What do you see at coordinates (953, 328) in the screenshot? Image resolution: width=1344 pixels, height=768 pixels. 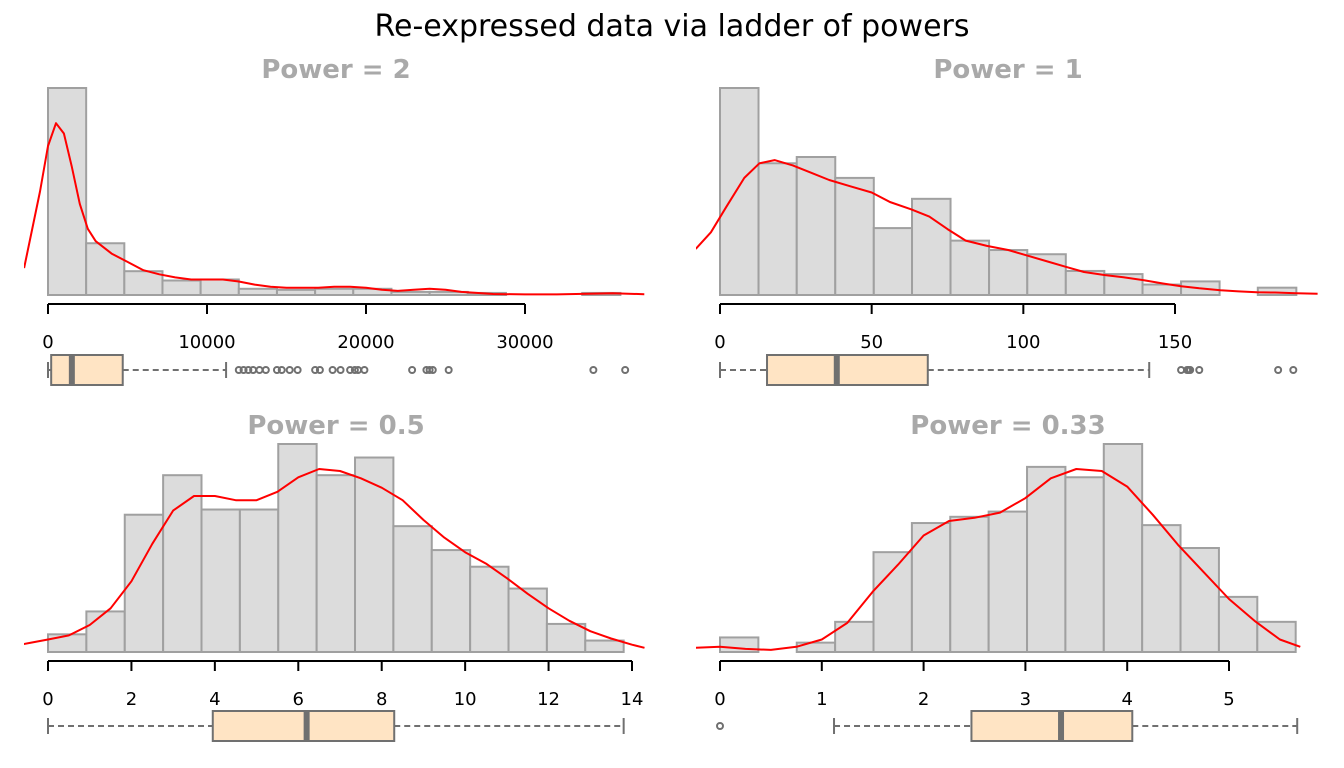 I see `x-axis: 0 50 100 150` at bounding box center [953, 328].